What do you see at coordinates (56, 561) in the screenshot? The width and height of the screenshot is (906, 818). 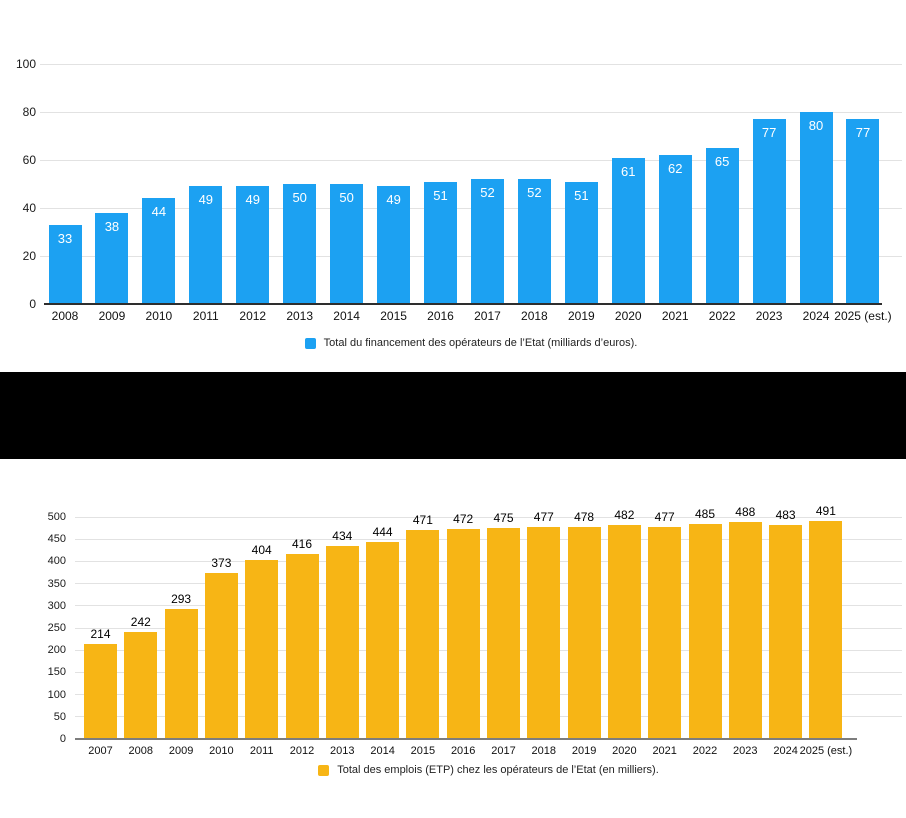 I see `y-axis-label: 400` at bounding box center [56, 561].